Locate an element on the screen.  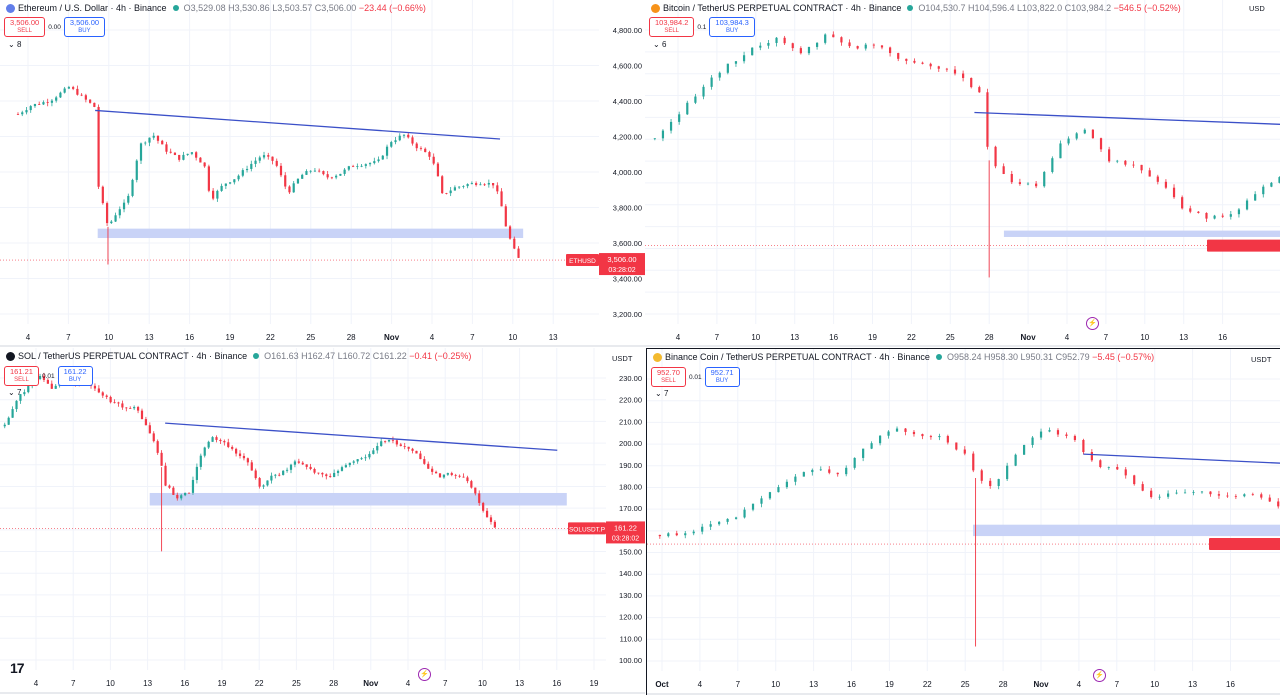
y-tick-label: 4,600.00 is located at coordinates (627, 66).